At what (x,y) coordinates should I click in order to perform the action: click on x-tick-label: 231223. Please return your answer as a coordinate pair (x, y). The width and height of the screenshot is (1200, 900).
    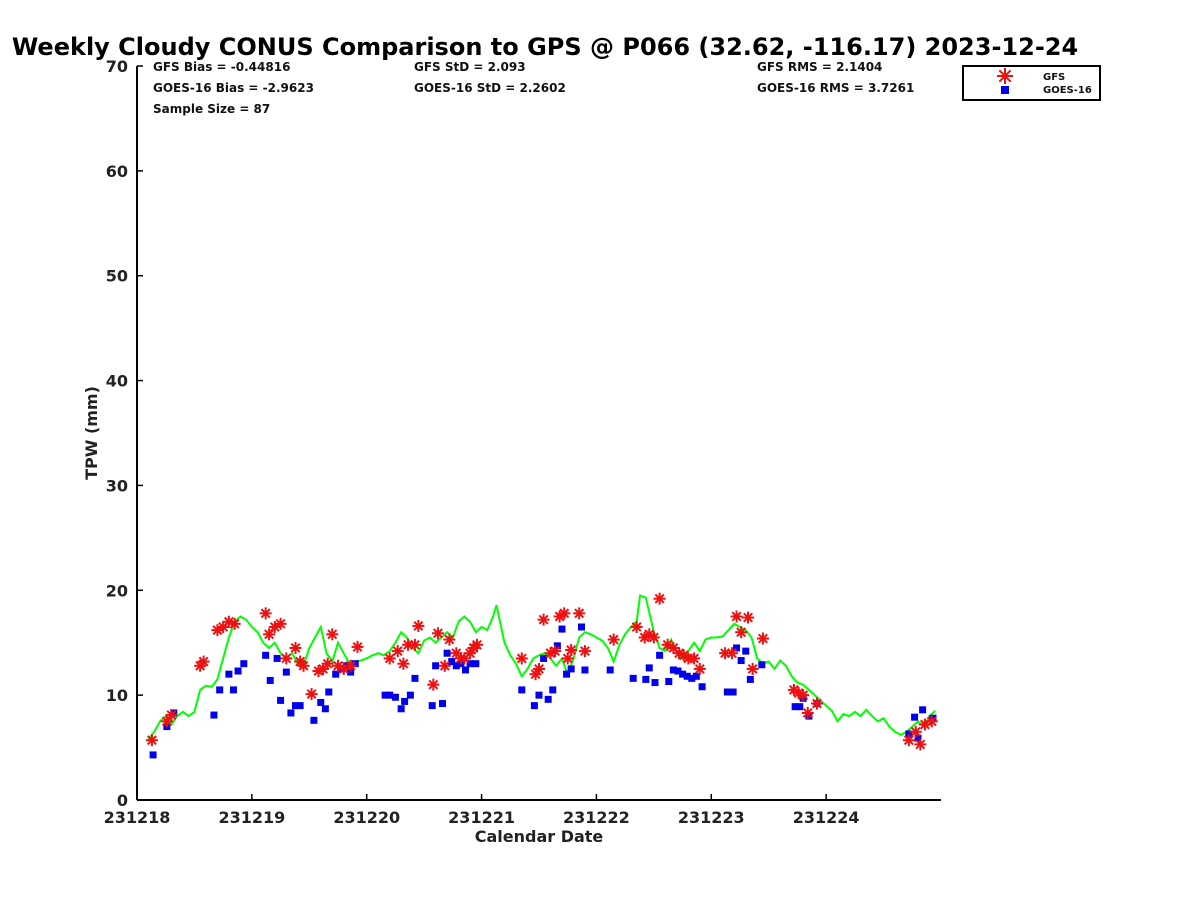
    Looking at the image, I should click on (711, 817).